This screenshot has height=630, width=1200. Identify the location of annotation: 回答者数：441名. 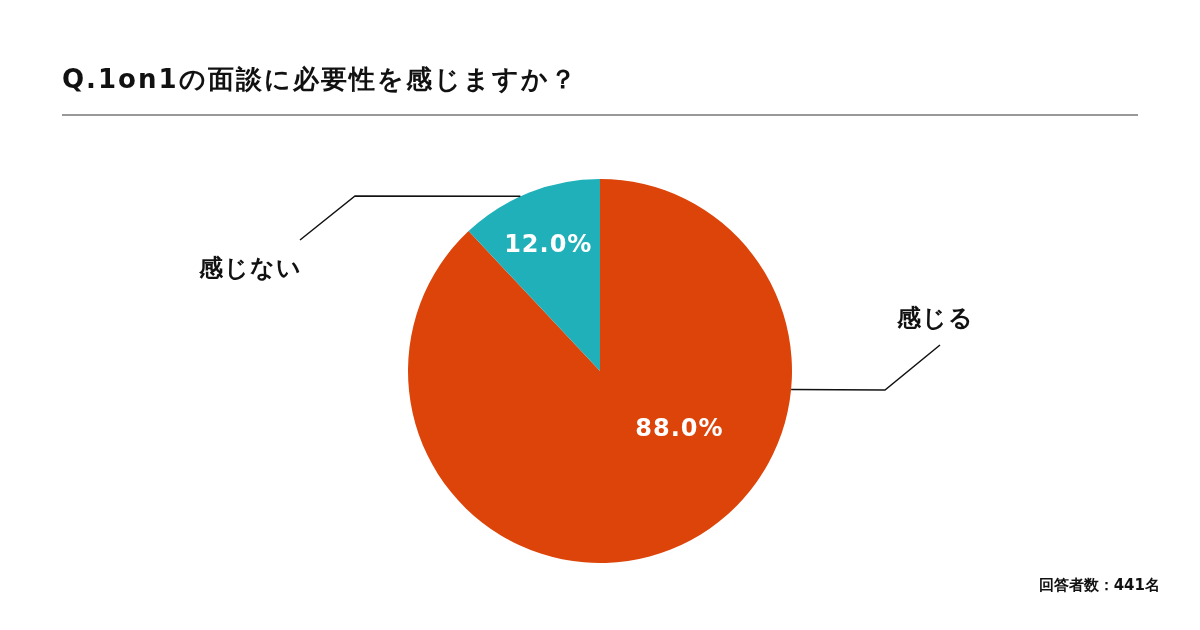
(1099, 585).